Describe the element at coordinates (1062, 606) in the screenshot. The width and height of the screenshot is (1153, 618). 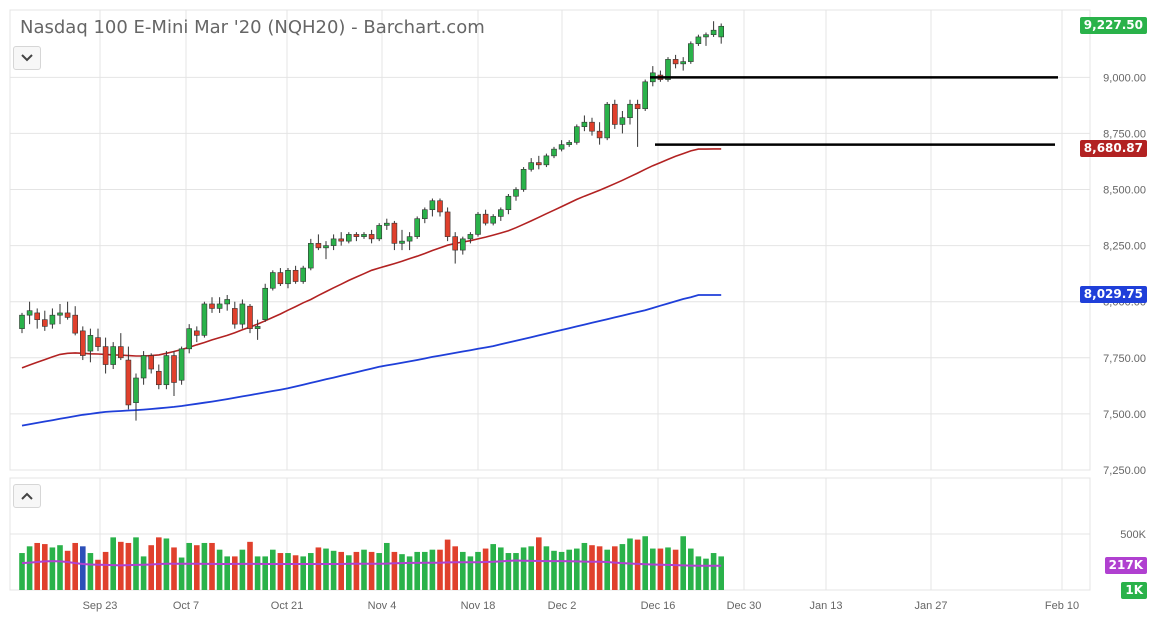
I see `time-tick-label: Feb 10` at that location.